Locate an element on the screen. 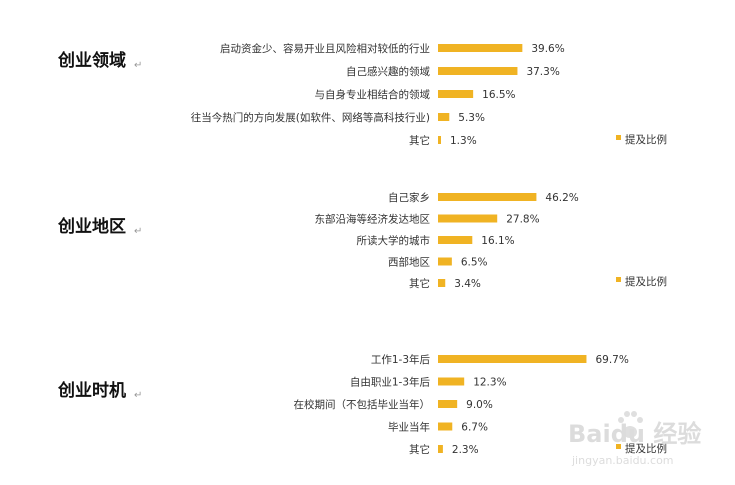 The image size is (735, 485). category-label: 与自身专业相结合的领域 is located at coordinates (373, 94).